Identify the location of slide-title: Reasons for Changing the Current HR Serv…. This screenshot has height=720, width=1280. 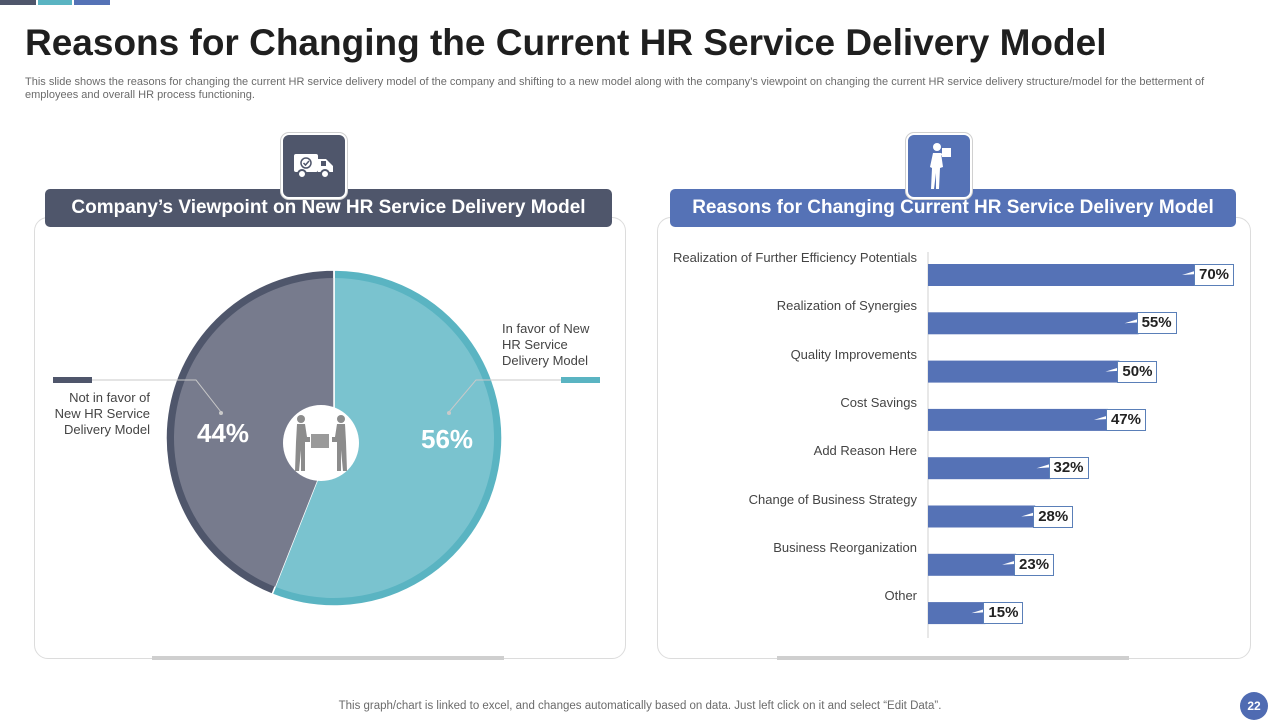
(566, 42).